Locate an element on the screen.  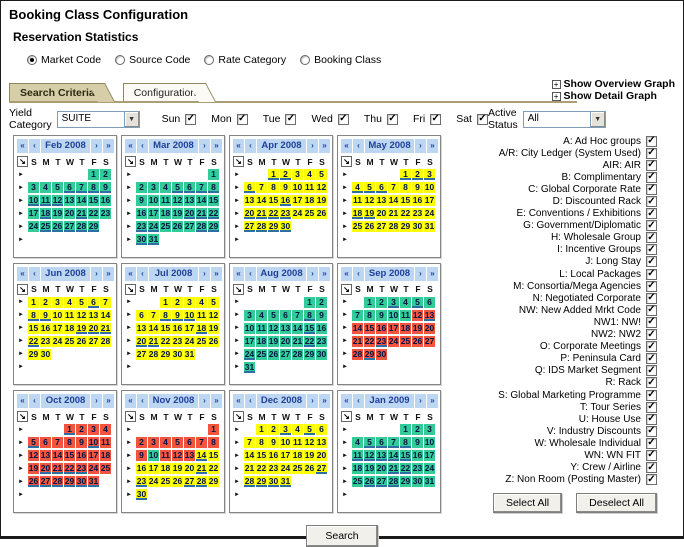
day-cell: 30 is located at coordinates (141, 239).